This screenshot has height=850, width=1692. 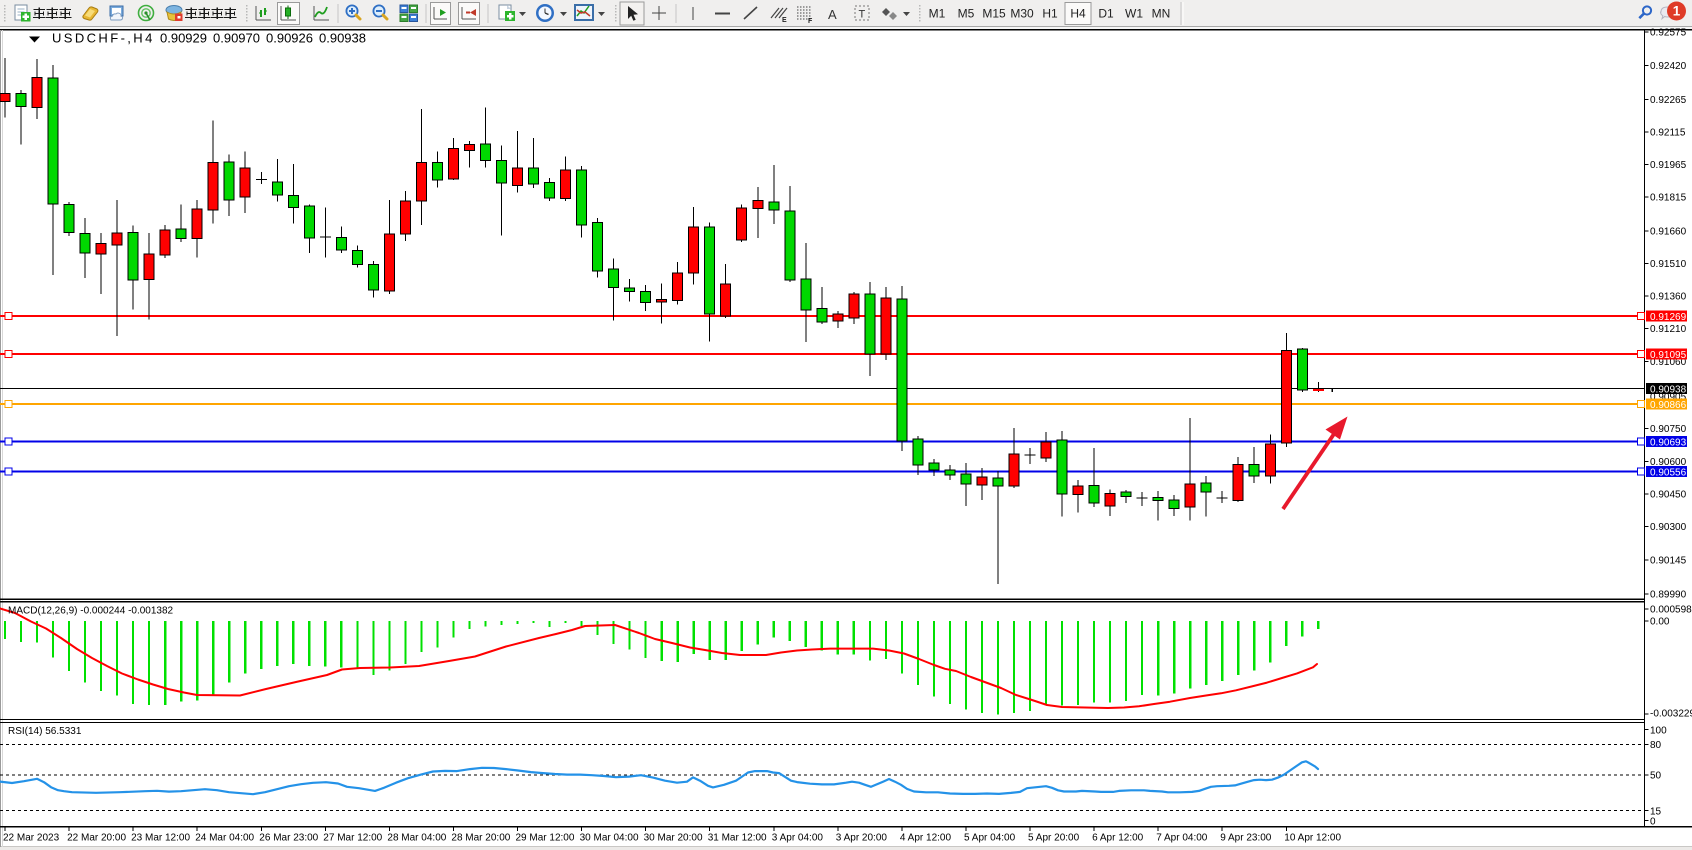 What do you see at coordinates (1668, 33) in the screenshot?
I see `svg-text: 0.92575` at bounding box center [1668, 33].